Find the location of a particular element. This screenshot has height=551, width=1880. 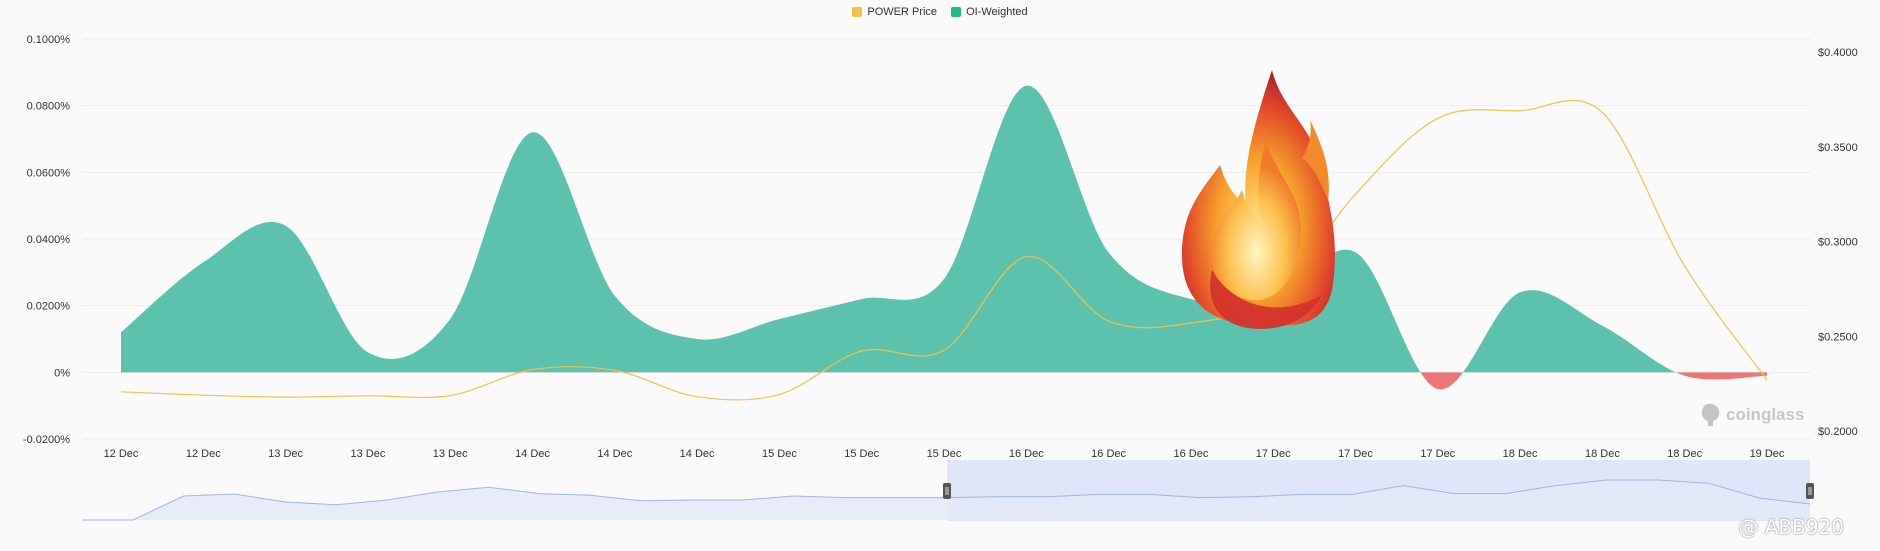

user-watermark: @ ABB920 is located at coordinates (1791, 527).